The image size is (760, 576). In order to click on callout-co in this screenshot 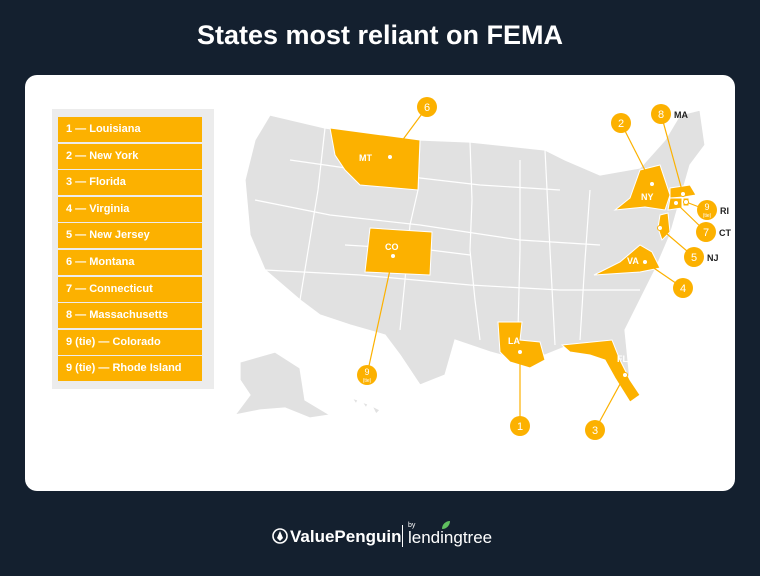, I will do `click(367, 375)`.